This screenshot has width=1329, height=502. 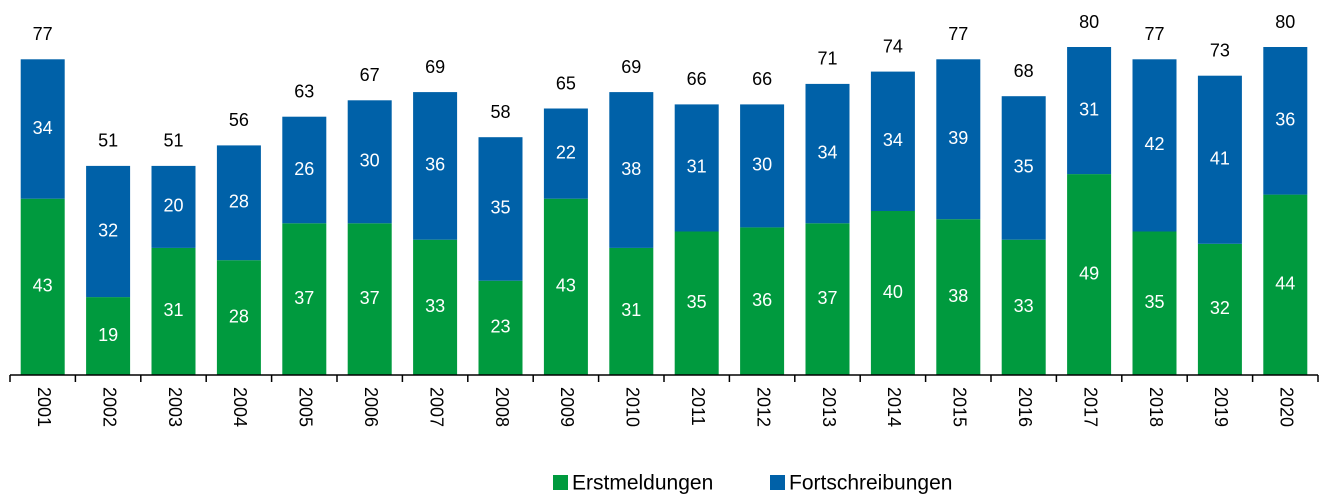 What do you see at coordinates (44, 407) in the screenshot?
I see `x-tick-label: 2001` at bounding box center [44, 407].